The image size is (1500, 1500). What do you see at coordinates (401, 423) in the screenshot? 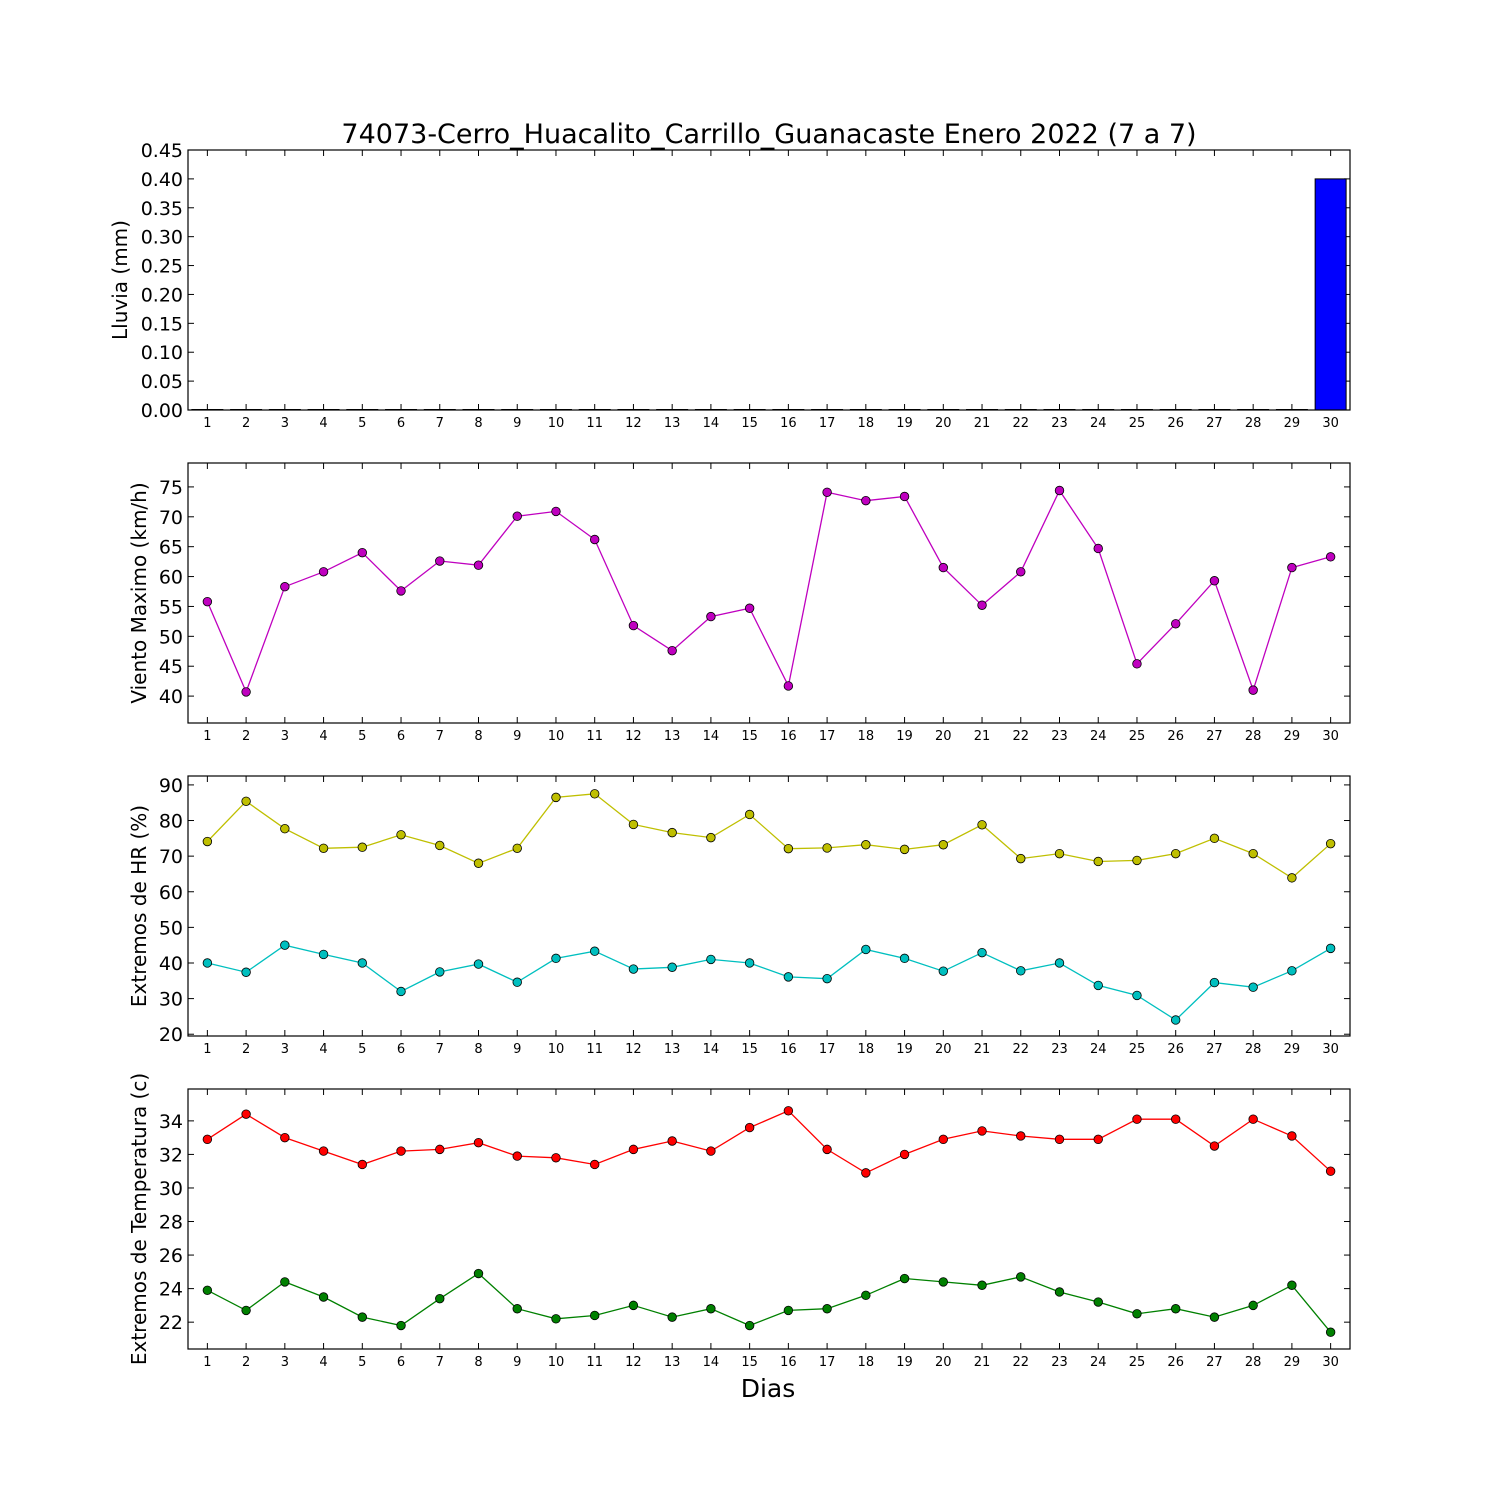
I see `x-tick-label: 6` at bounding box center [401, 423].